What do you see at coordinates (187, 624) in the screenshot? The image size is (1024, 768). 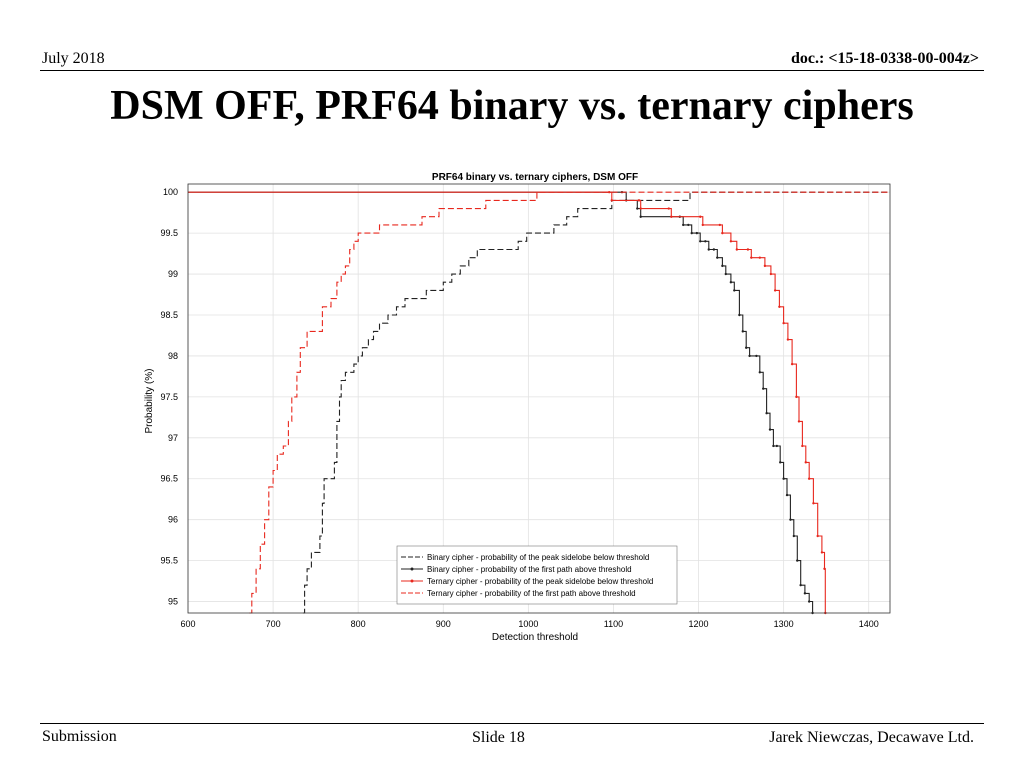 I see `x-tick-label: 600` at bounding box center [187, 624].